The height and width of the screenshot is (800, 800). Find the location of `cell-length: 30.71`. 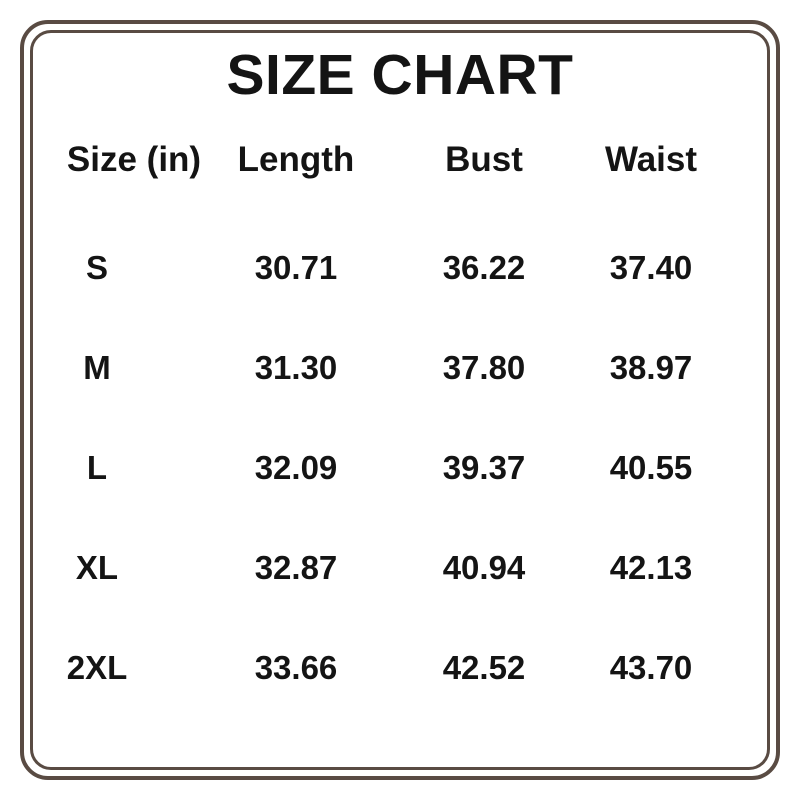

cell-length: 30.71 is located at coordinates (296, 267).